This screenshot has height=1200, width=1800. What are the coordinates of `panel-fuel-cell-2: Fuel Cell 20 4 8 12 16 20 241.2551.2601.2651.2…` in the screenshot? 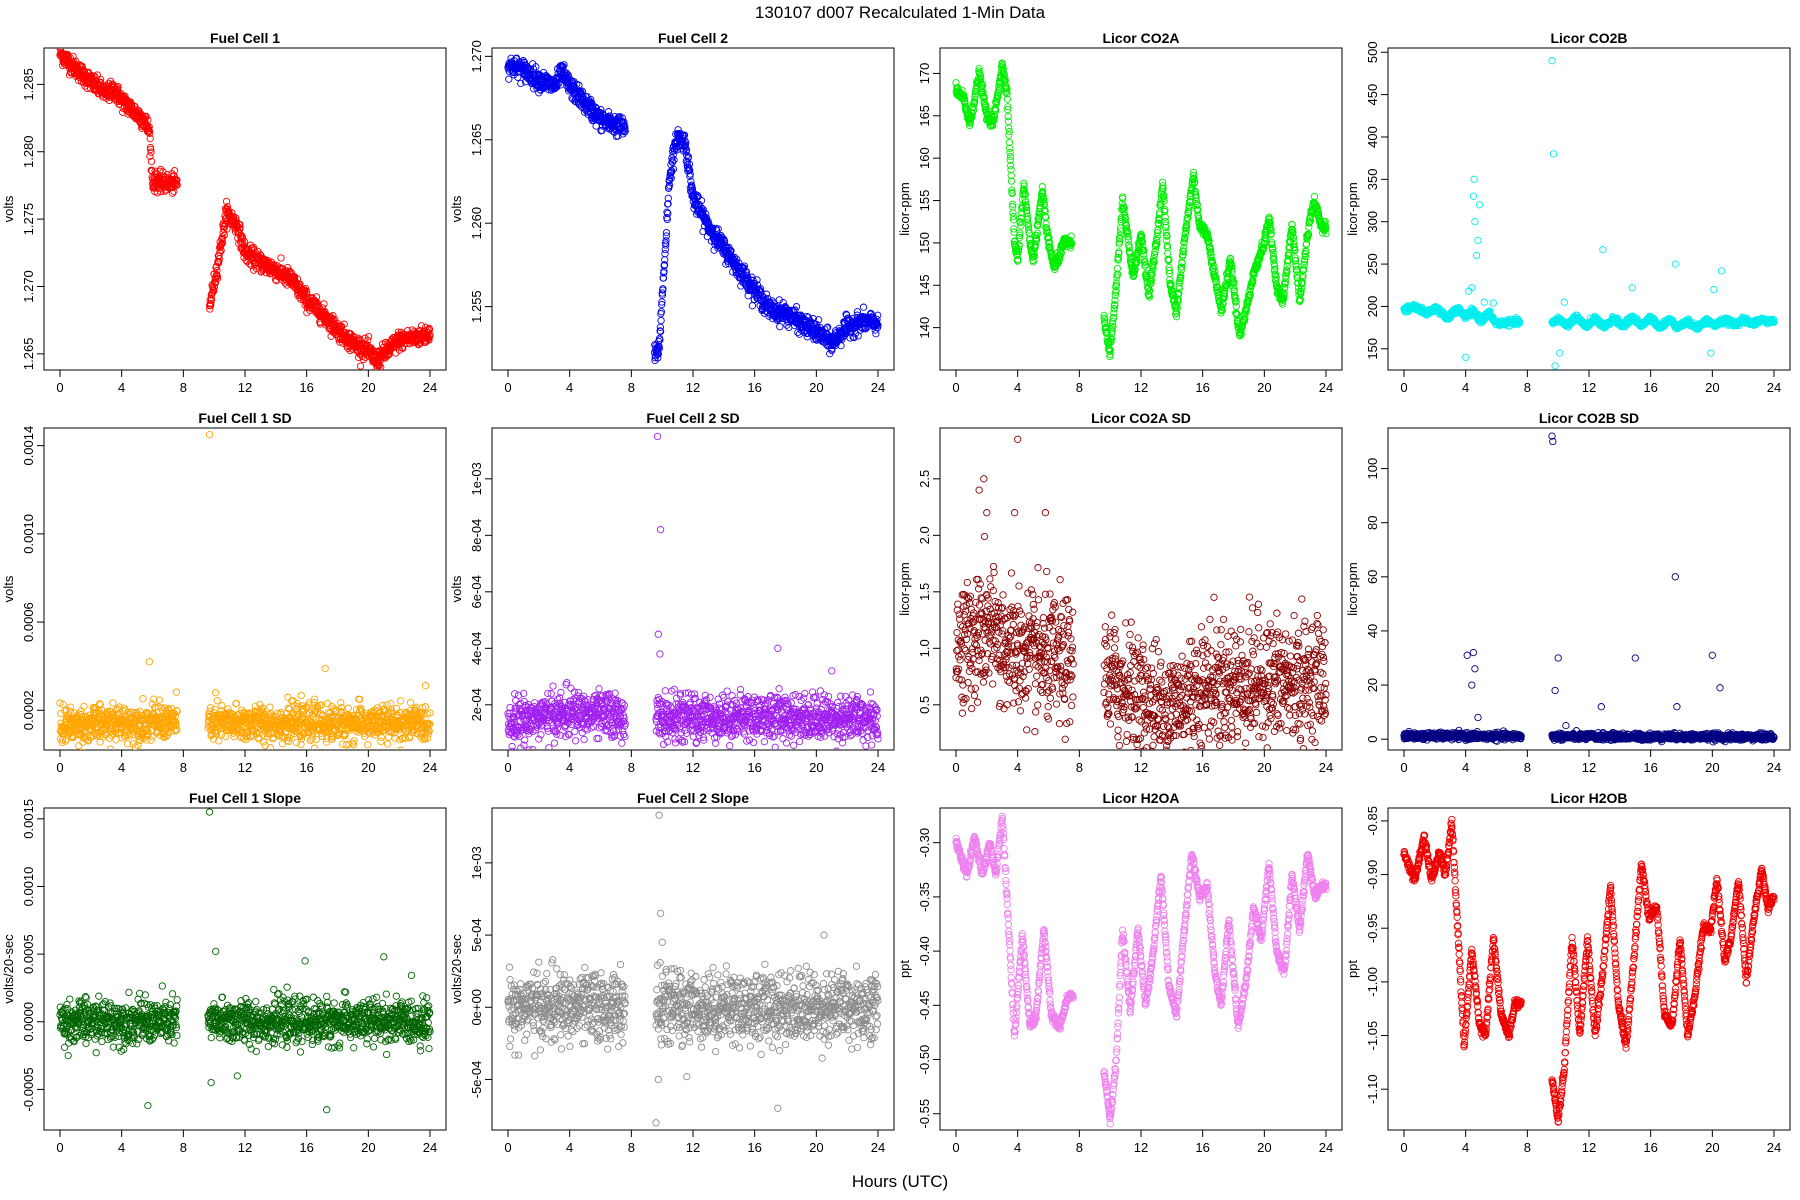 It's located at (672, 212).